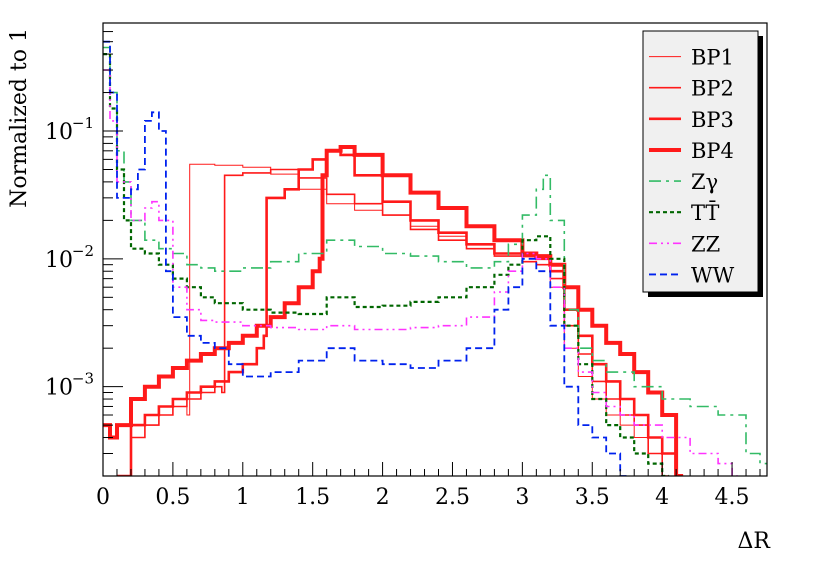 The height and width of the screenshot is (563, 830). Describe the element at coordinates (705, 212) in the screenshot. I see `legend-label: TT̄` at that location.